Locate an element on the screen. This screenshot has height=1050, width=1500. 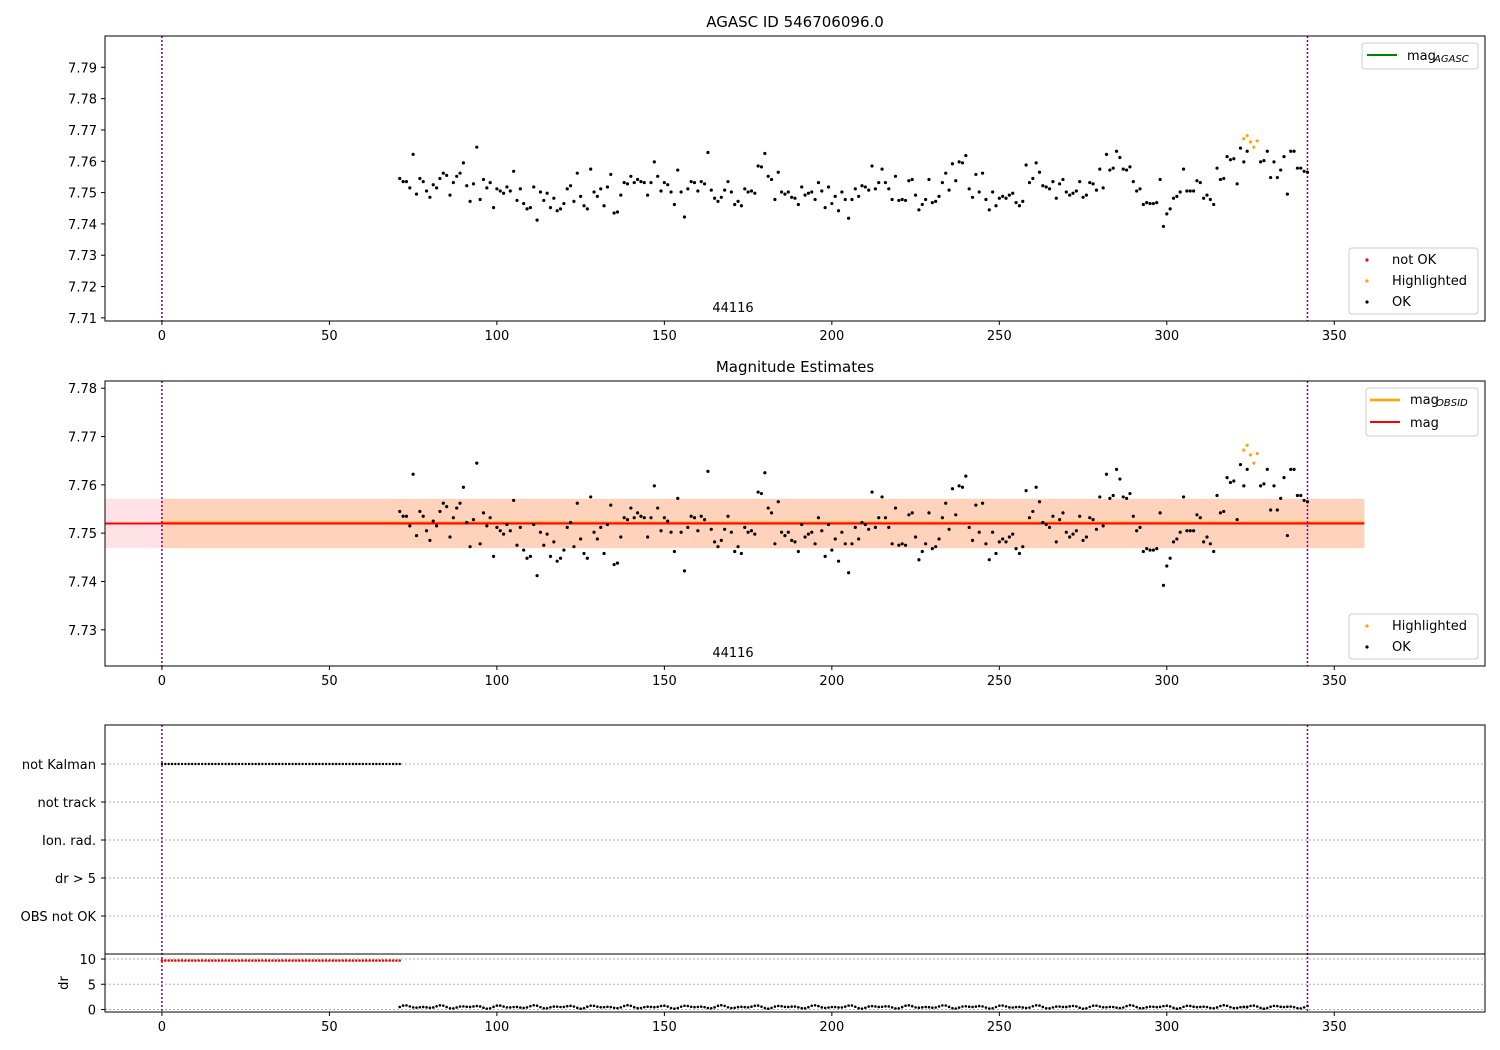
y-tick-label: 7.78 is located at coordinates (82, 389).